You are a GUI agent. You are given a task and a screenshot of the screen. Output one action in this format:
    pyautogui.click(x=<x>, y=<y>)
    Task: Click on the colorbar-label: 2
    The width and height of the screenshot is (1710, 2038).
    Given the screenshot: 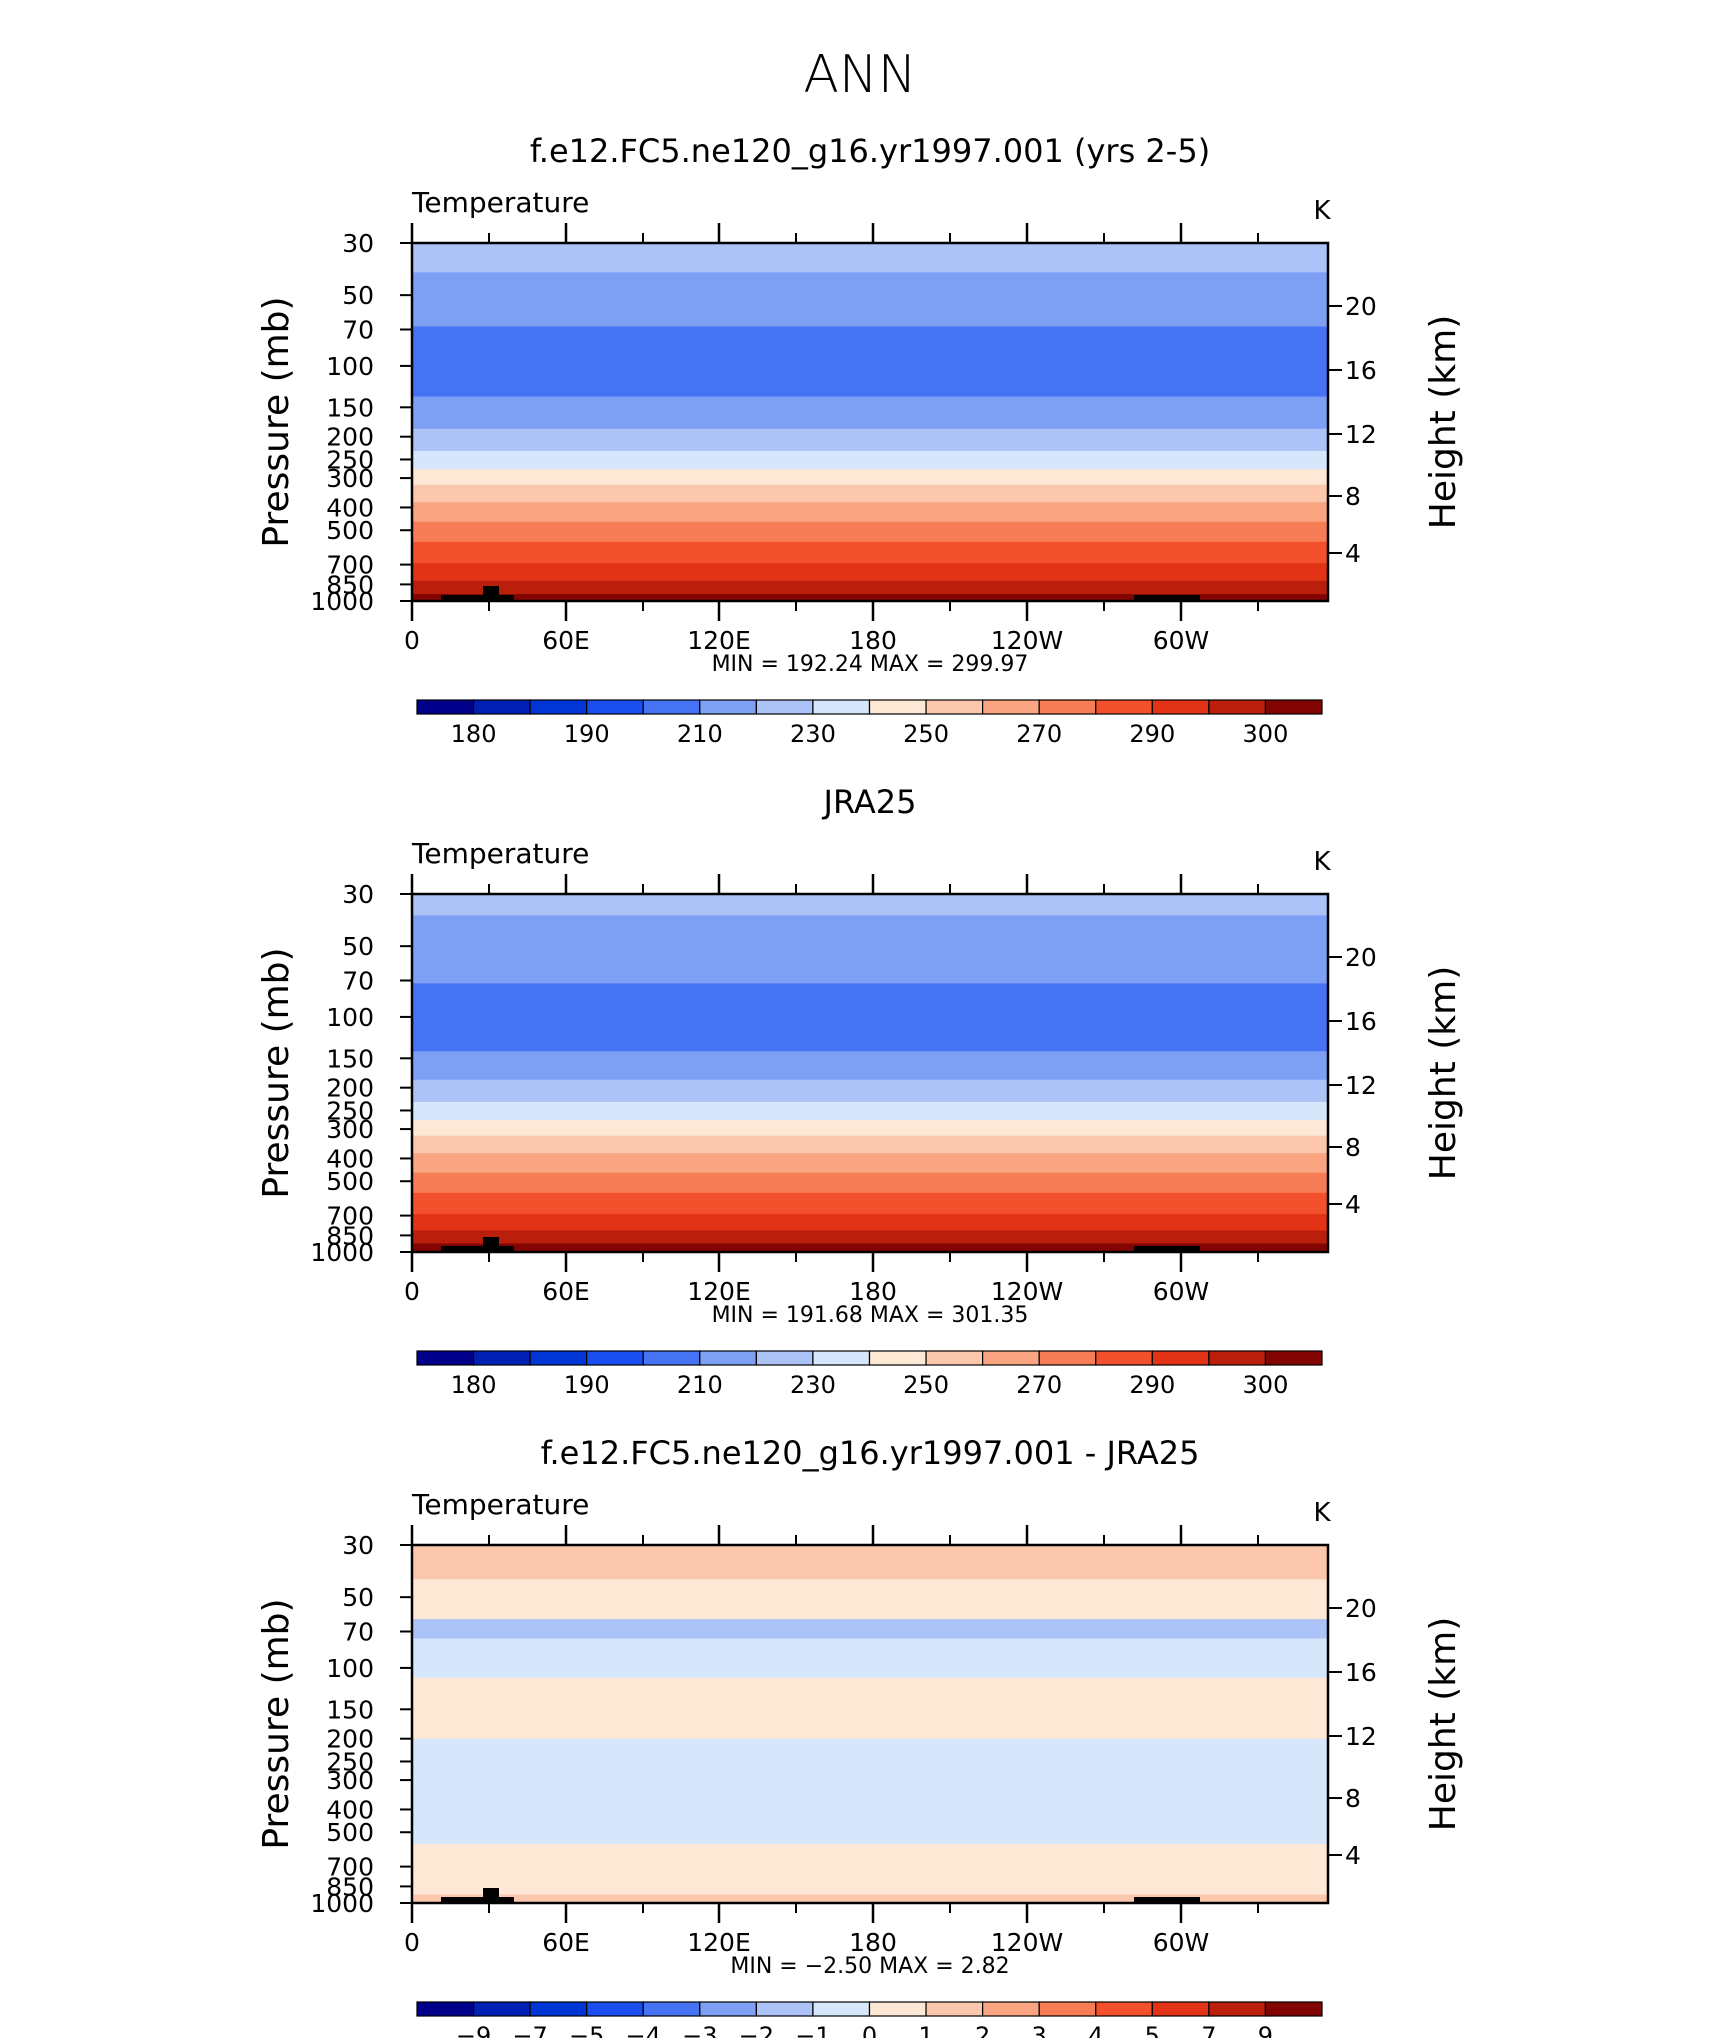 What is the action you would take?
    pyautogui.click(x=982, y=2030)
    